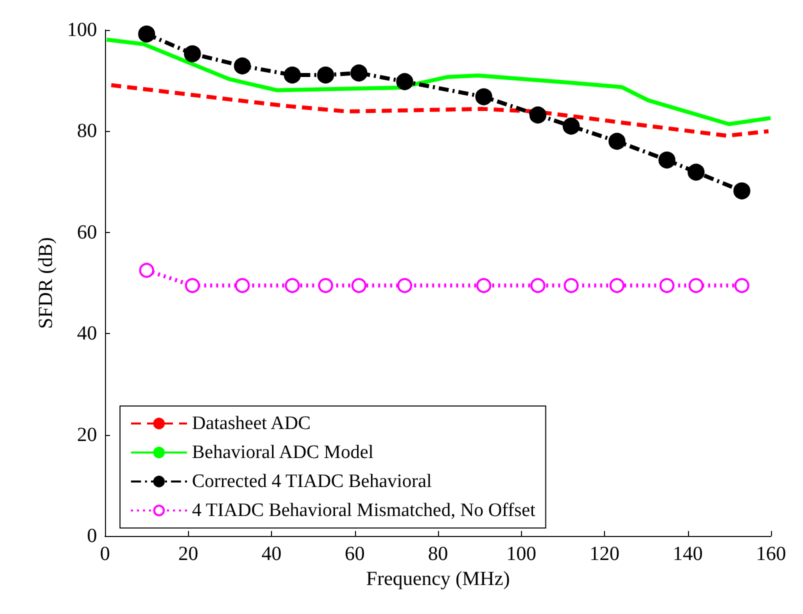  I want to click on legend-label: Behavioral ADC Model, so click(283, 452).